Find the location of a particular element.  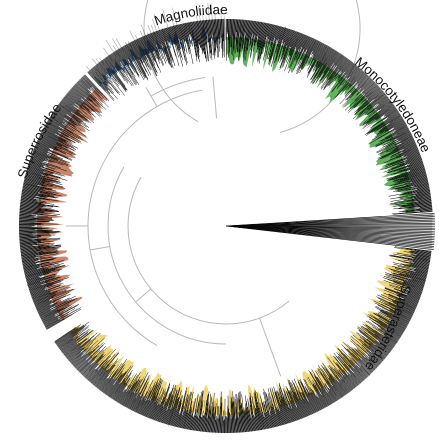

outgroup-fan is located at coordinates (329, 231).